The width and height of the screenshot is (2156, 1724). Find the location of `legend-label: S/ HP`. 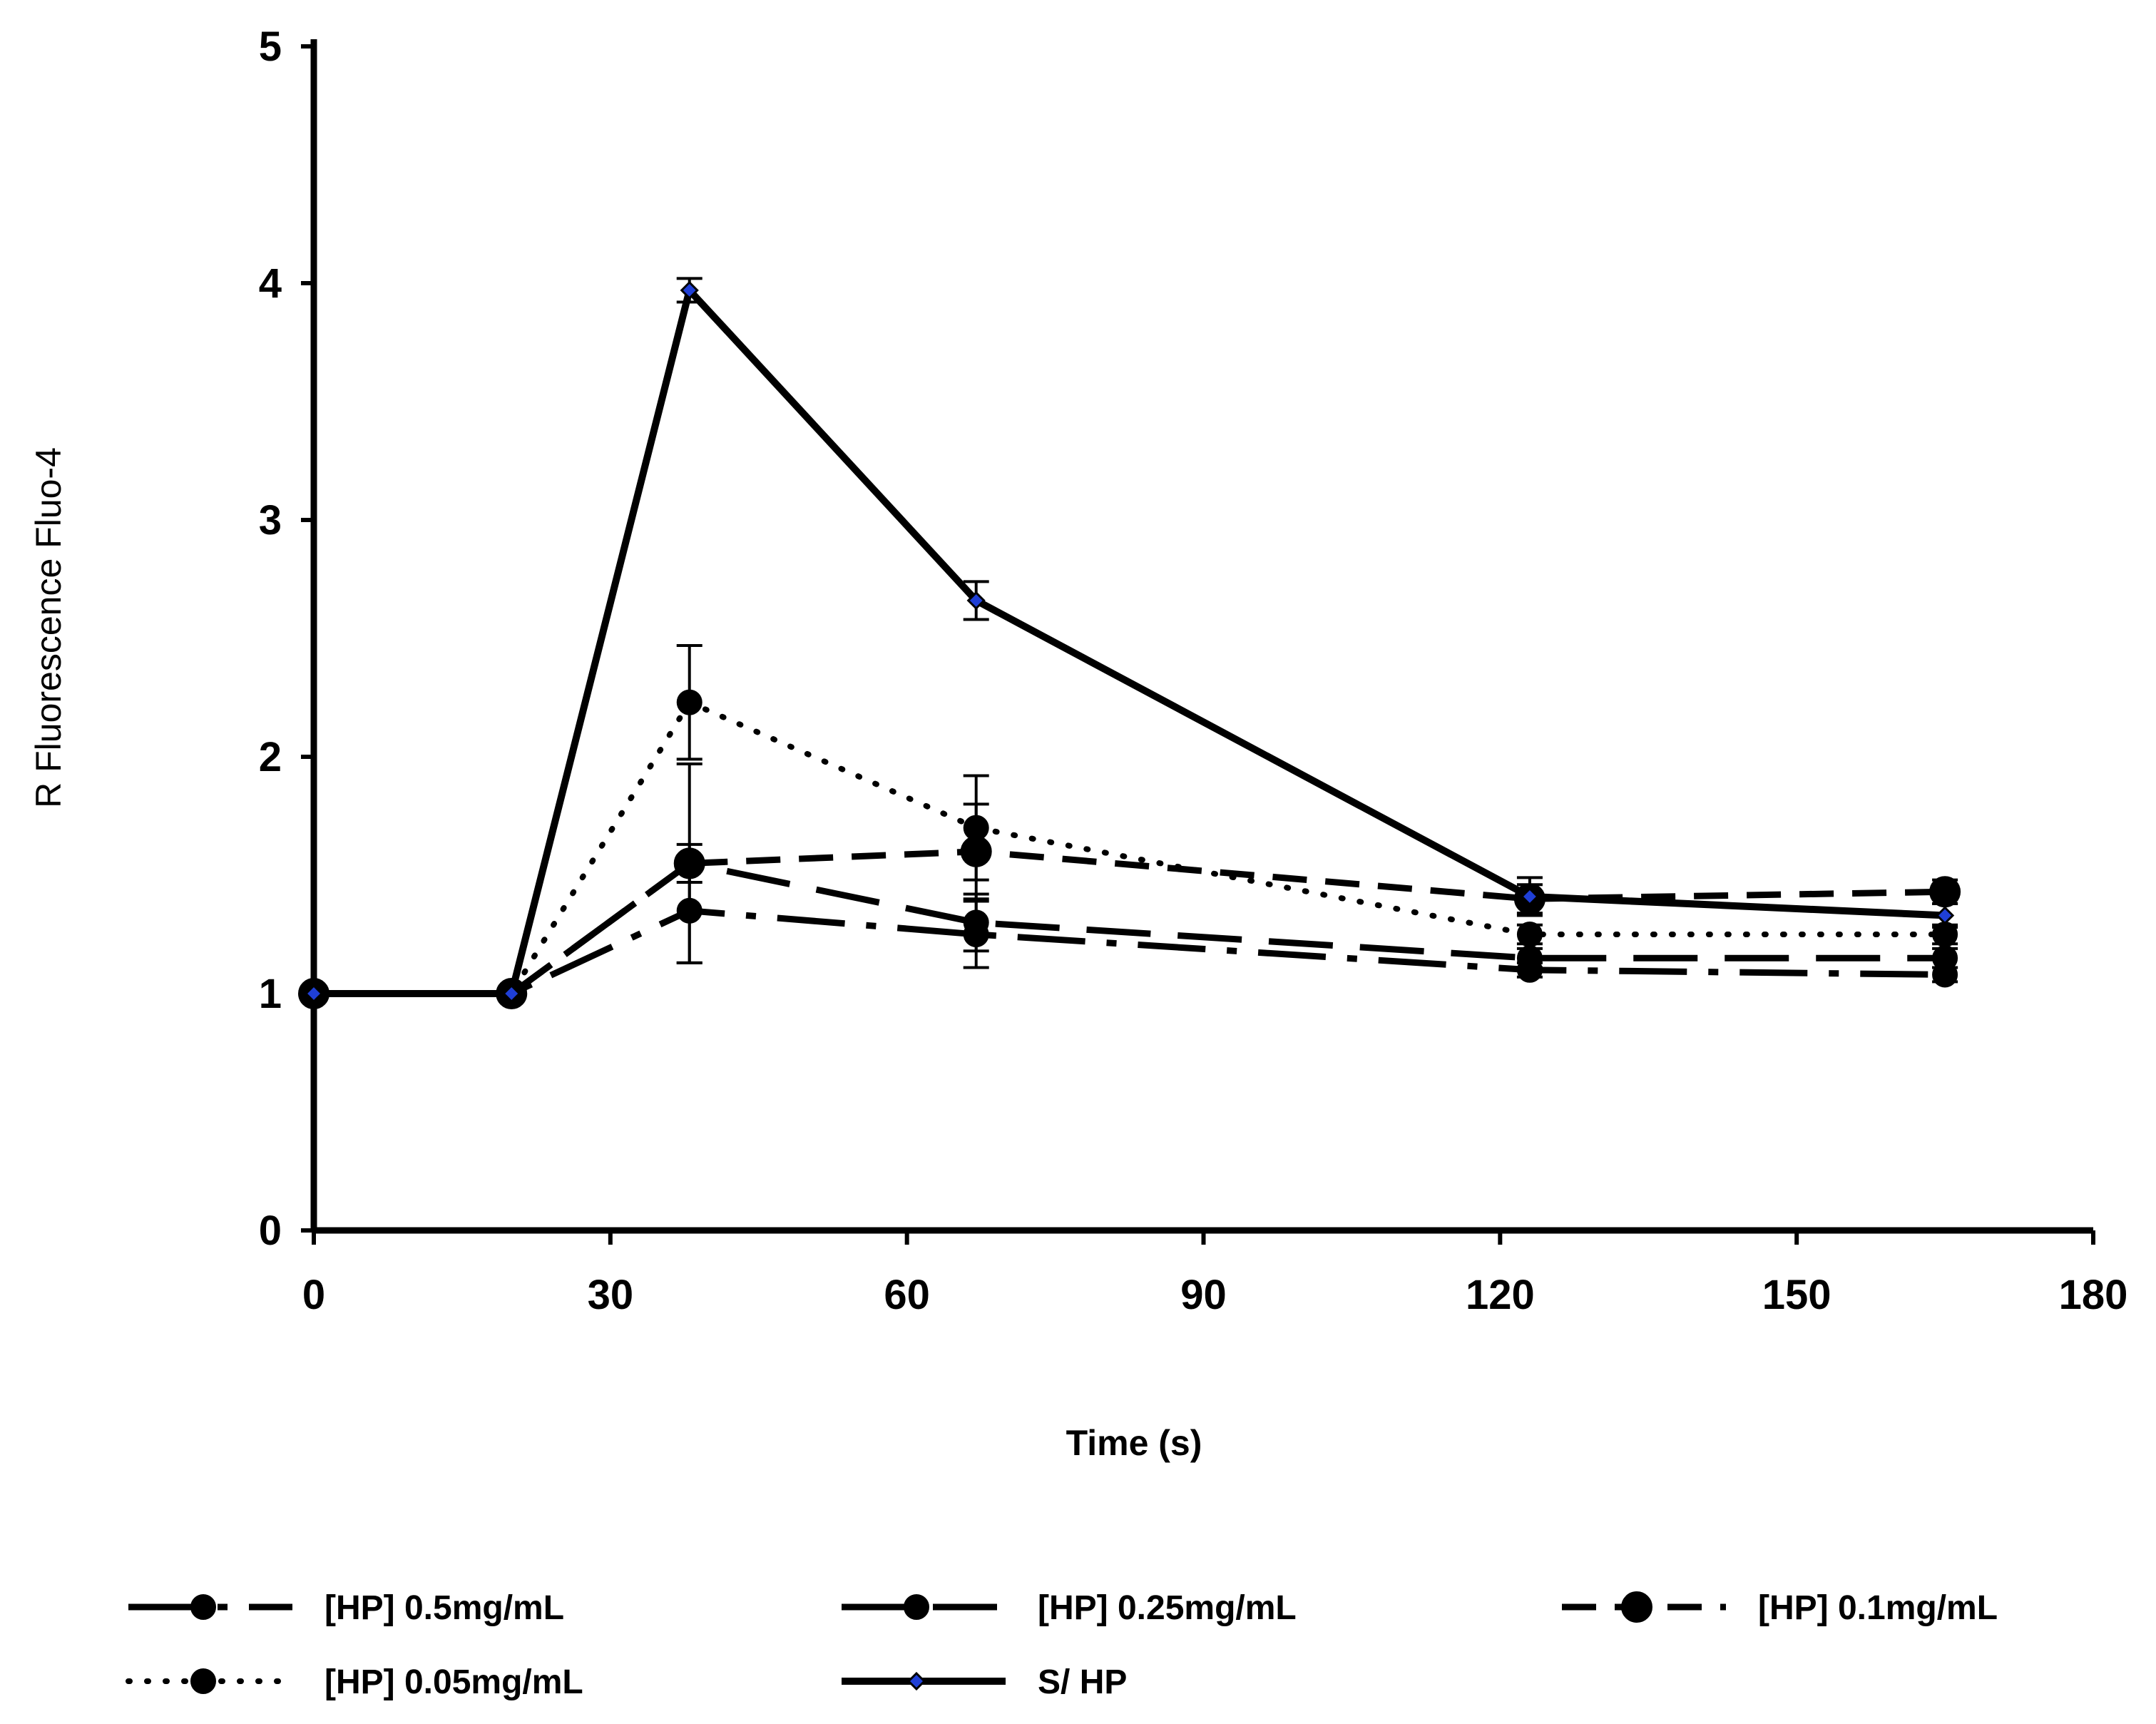

legend-label: S/ HP is located at coordinates (1082, 1682).